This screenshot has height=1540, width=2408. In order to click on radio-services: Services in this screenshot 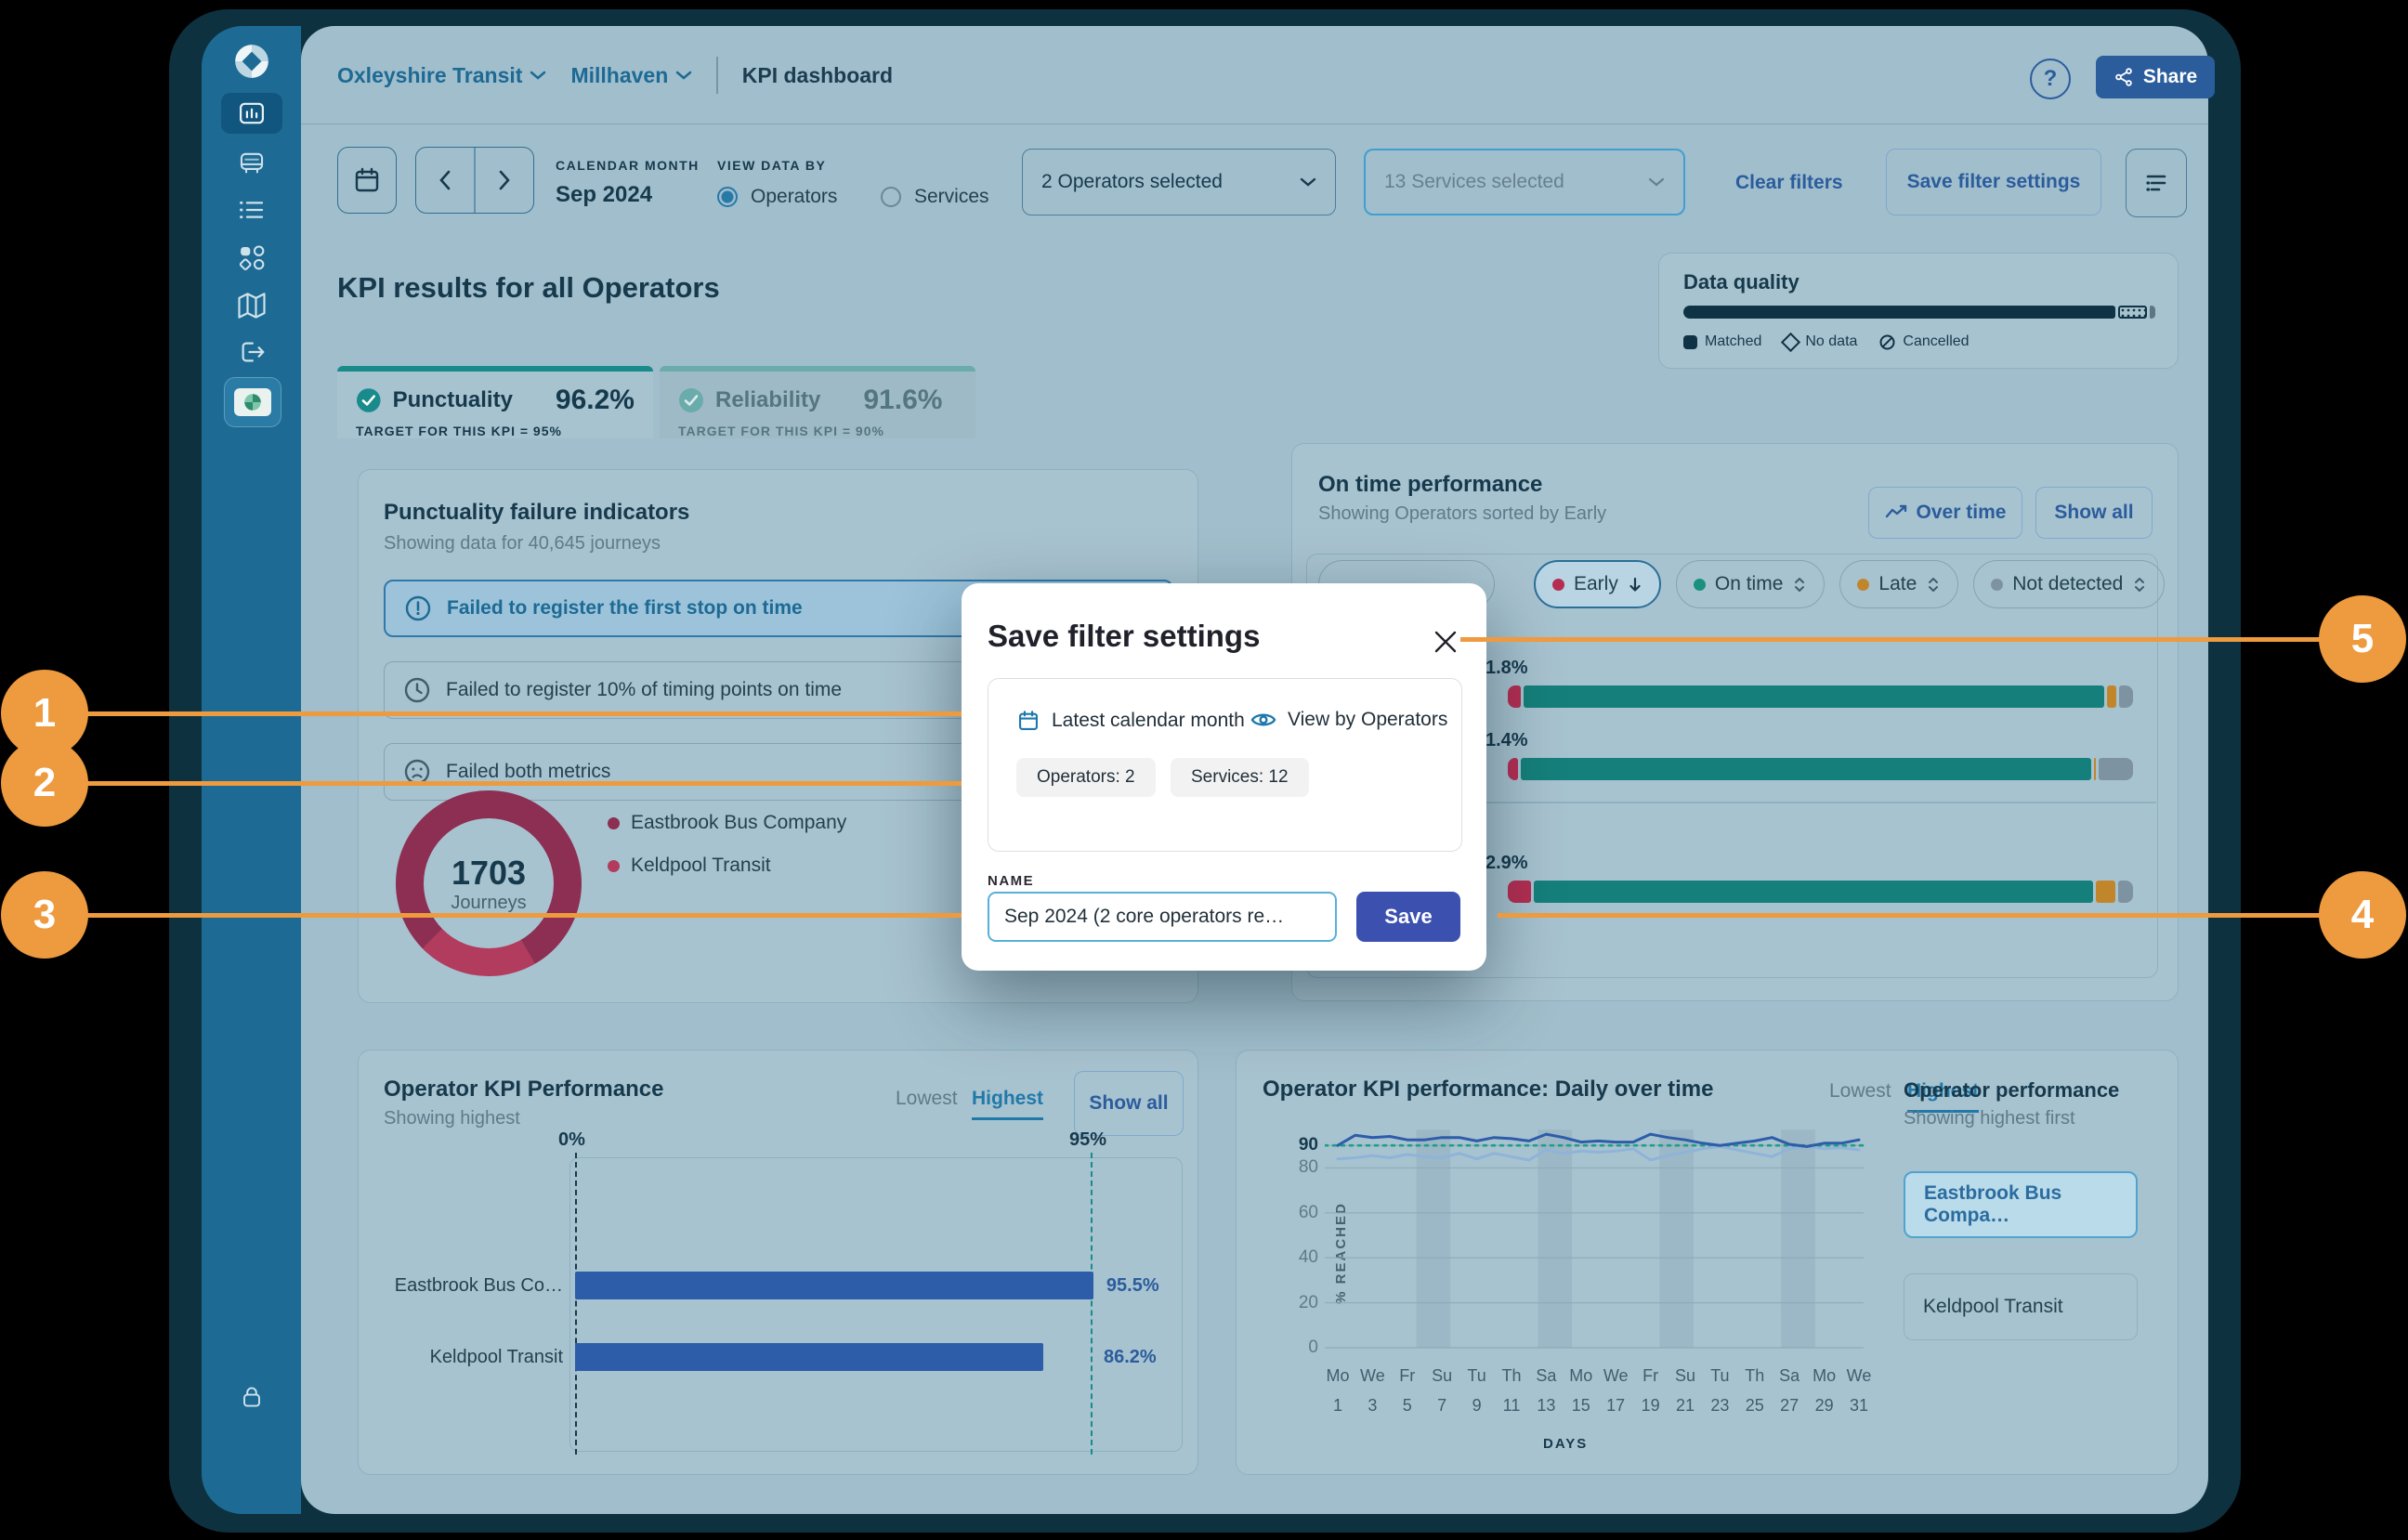, I will do `click(935, 197)`.